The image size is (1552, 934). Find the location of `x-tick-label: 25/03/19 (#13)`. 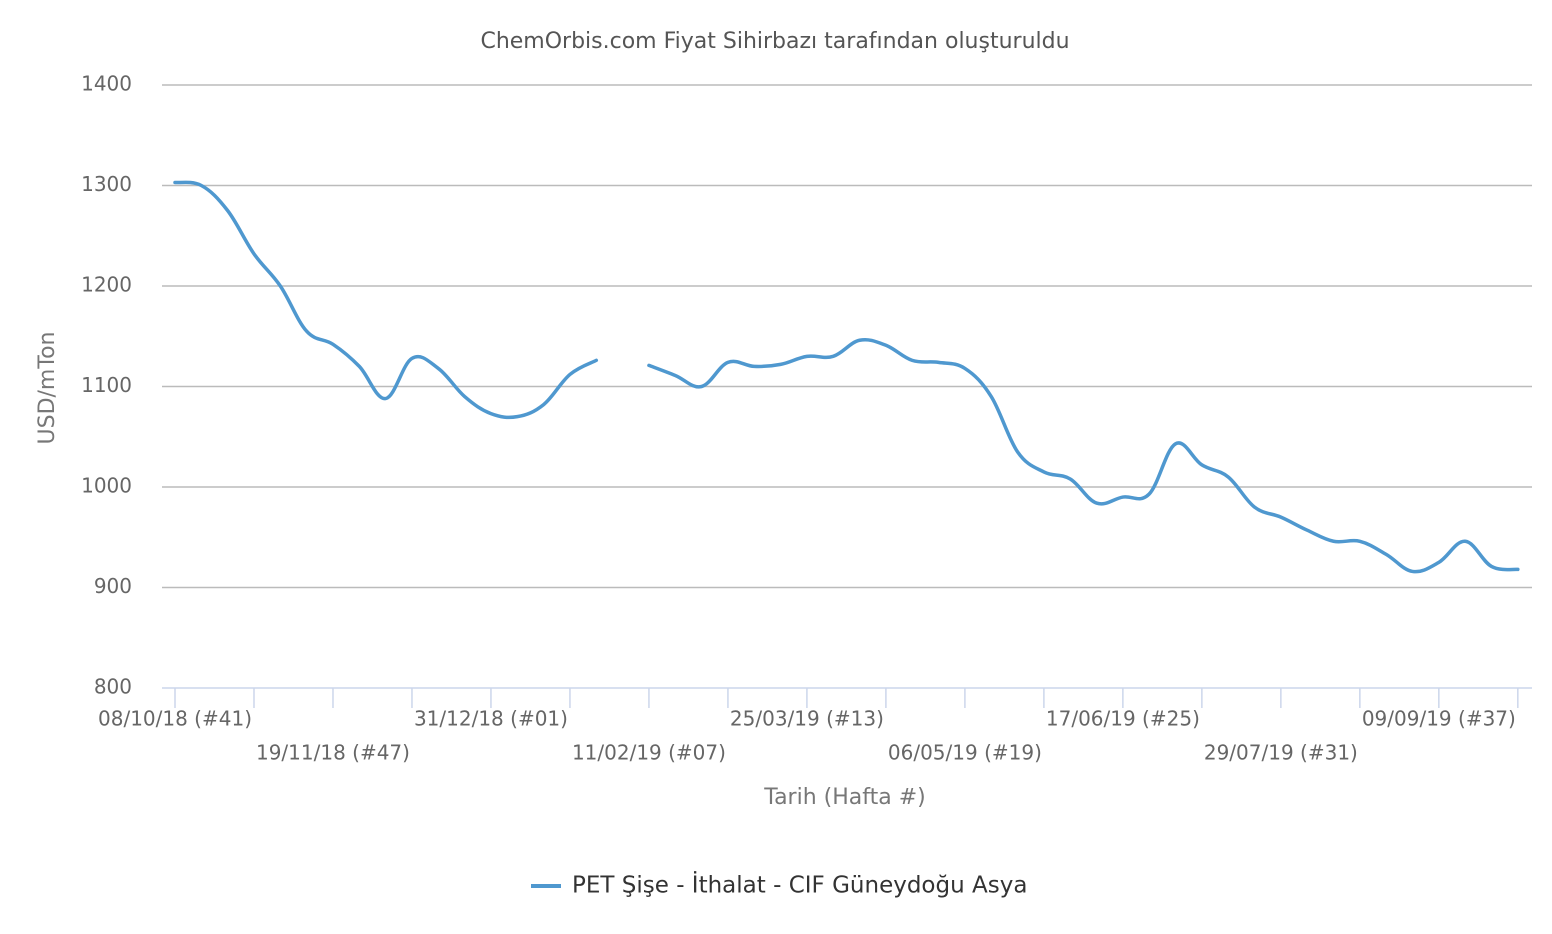

x-tick-label: 25/03/19 (#13) is located at coordinates (807, 719).